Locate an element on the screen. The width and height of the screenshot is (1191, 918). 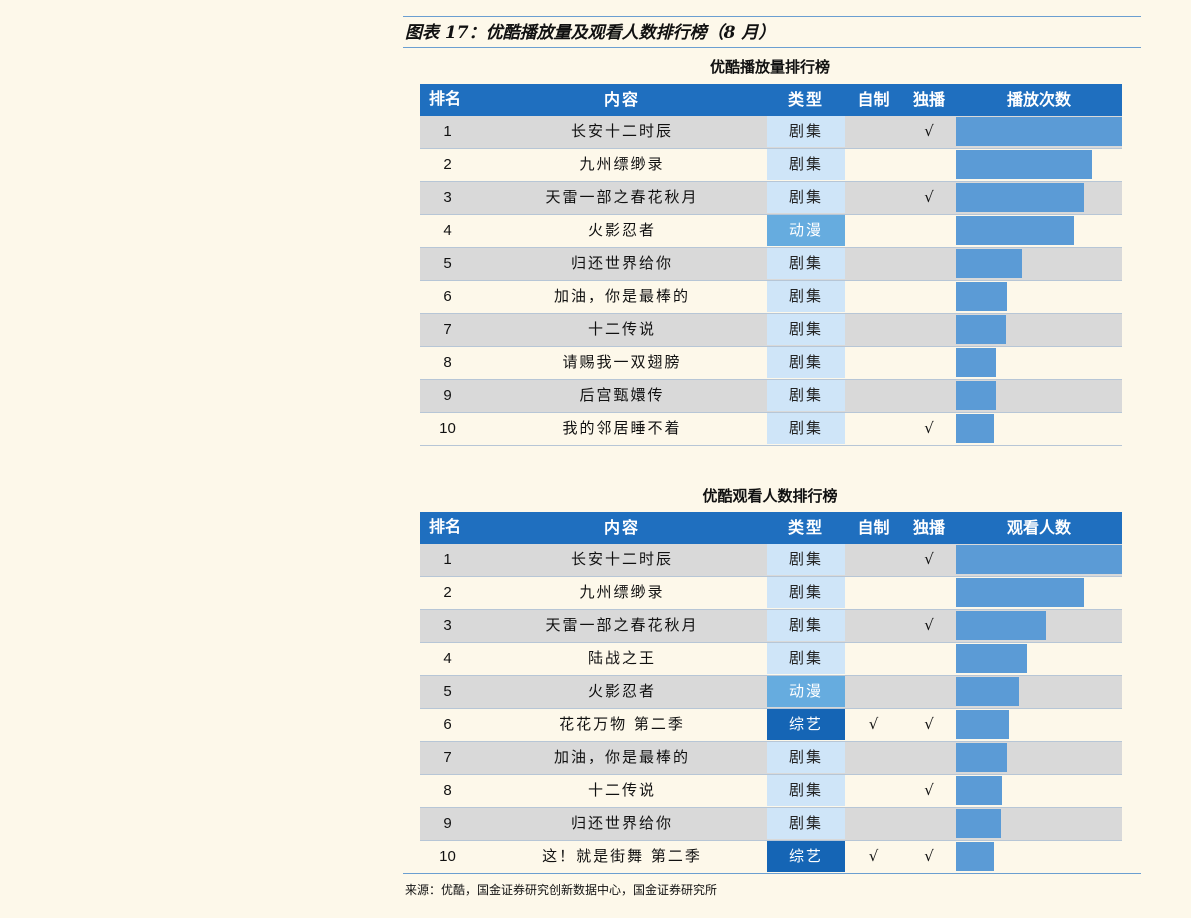
rank-cell: 3 is located at coordinates (447, 197).